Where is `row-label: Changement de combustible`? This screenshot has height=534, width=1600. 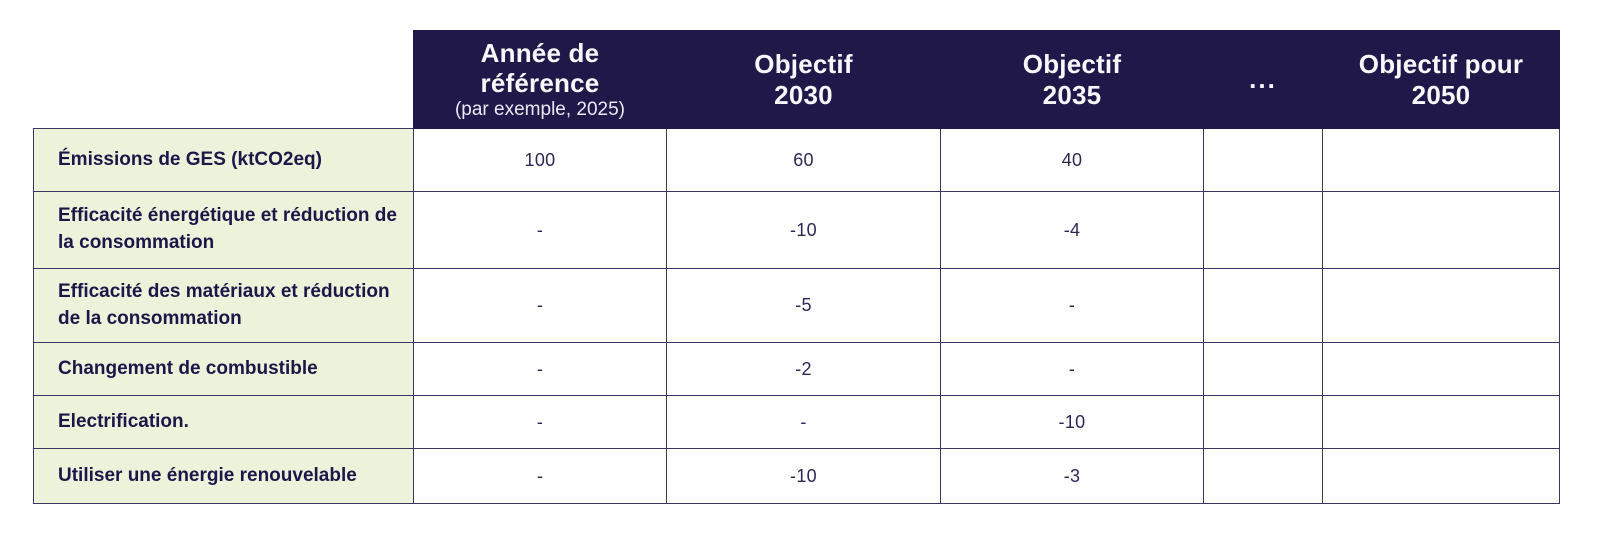
row-label: Changement de combustible is located at coordinates (223, 369).